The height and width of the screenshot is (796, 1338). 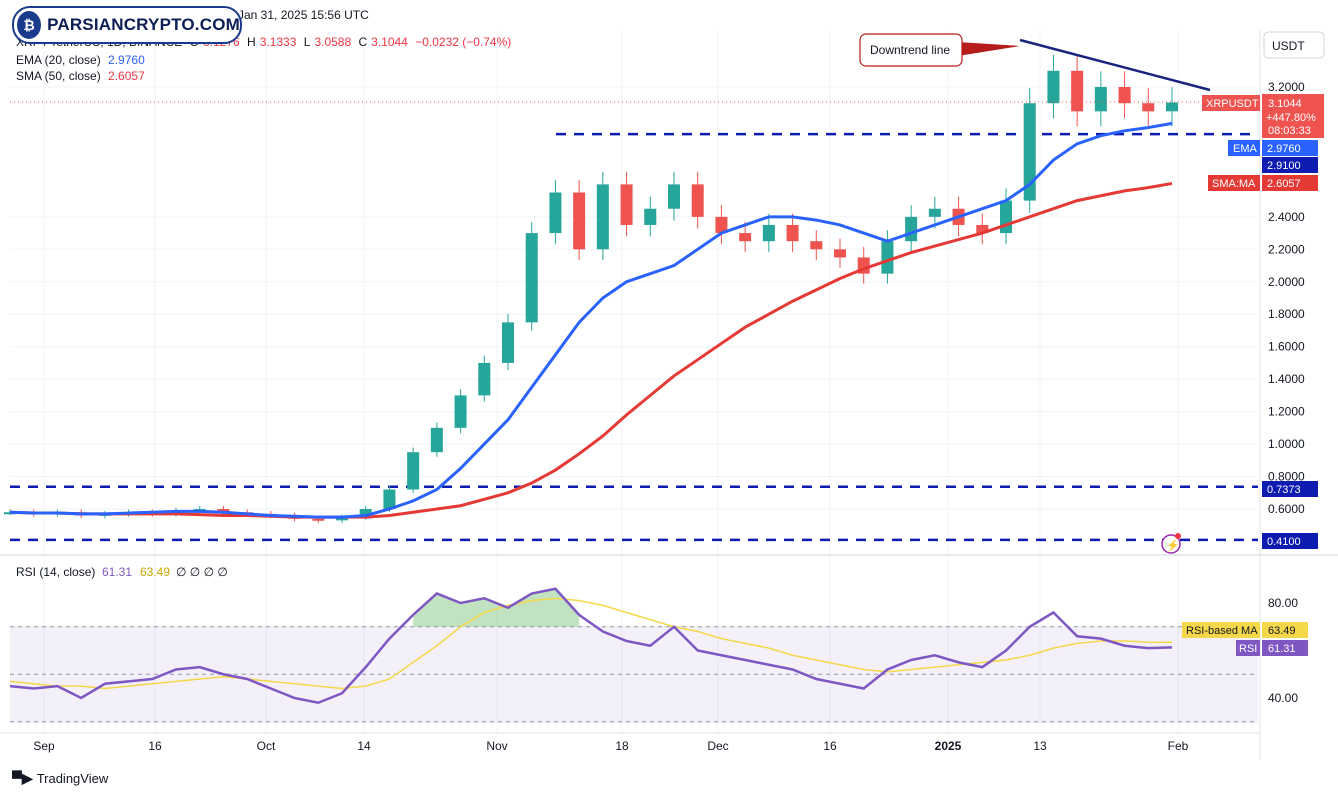 What do you see at coordinates (202, 572) in the screenshot?
I see `rsi-zeros: ∅ ∅ ∅ ∅` at bounding box center [202, 572].